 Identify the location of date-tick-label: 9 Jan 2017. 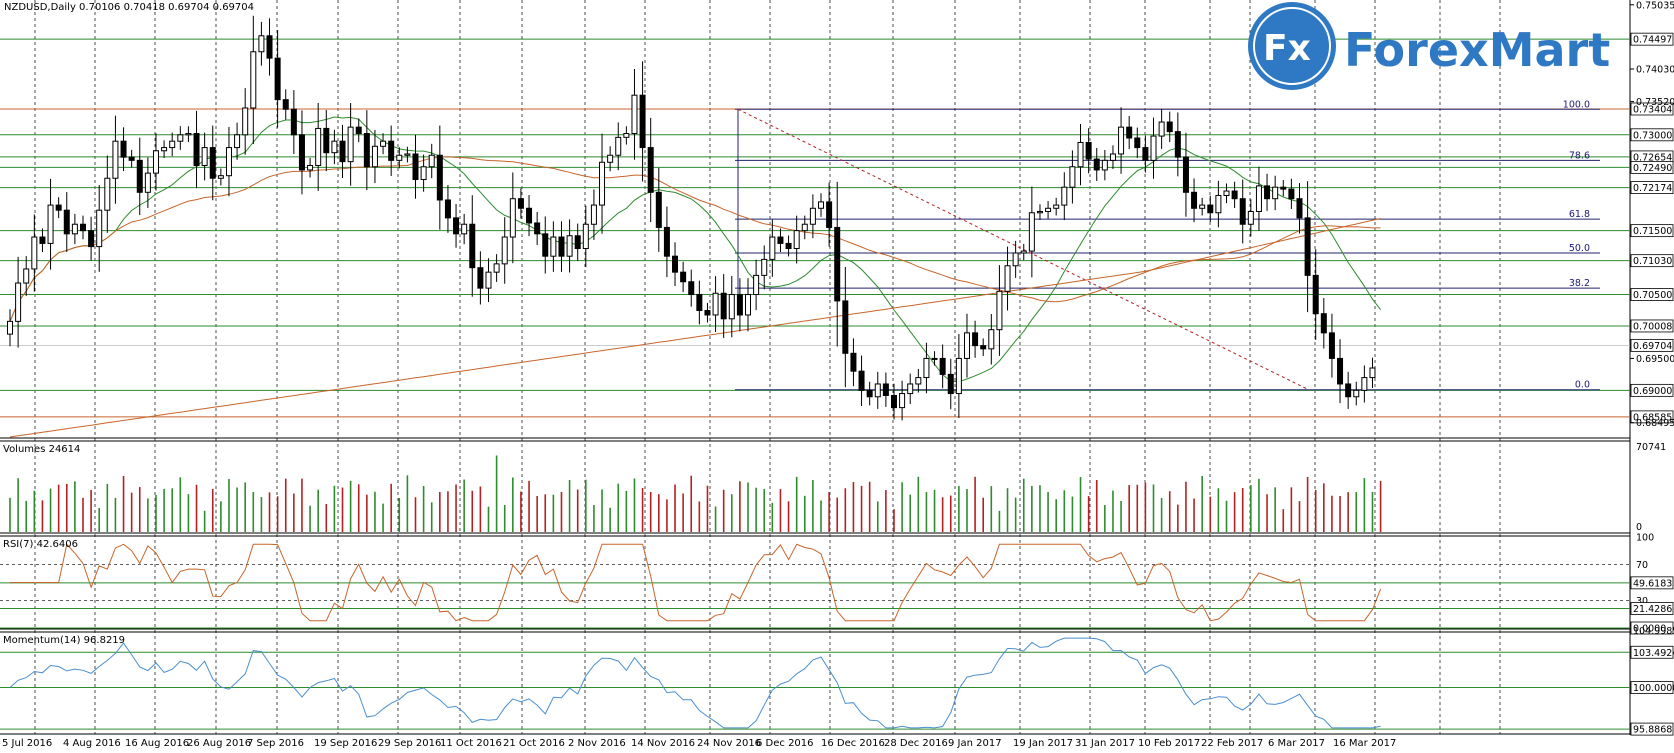
(975, 743).